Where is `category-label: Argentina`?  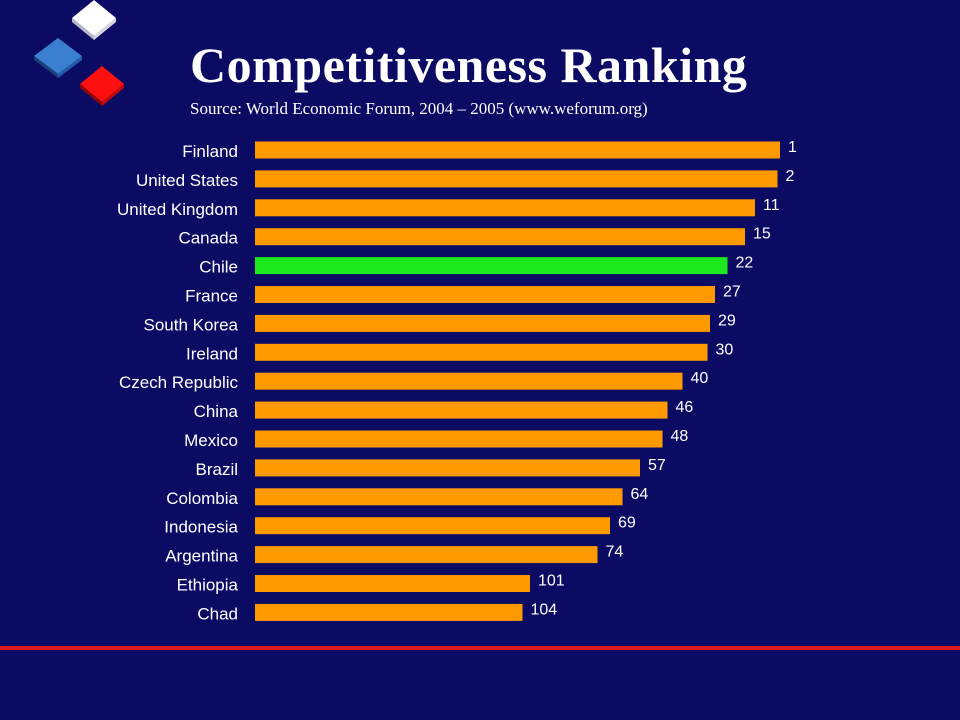 category-label: Argentina is located at coordinates (201, 556).